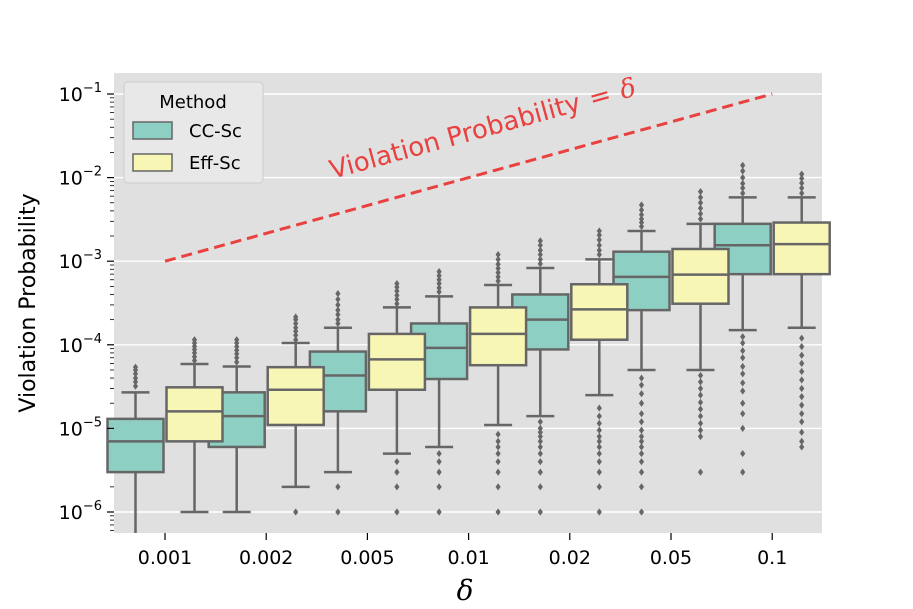 This screenshot has height=609, width=913. I want to click on legend-label-eff-sc: Eff-Sc, so click(215, 163).